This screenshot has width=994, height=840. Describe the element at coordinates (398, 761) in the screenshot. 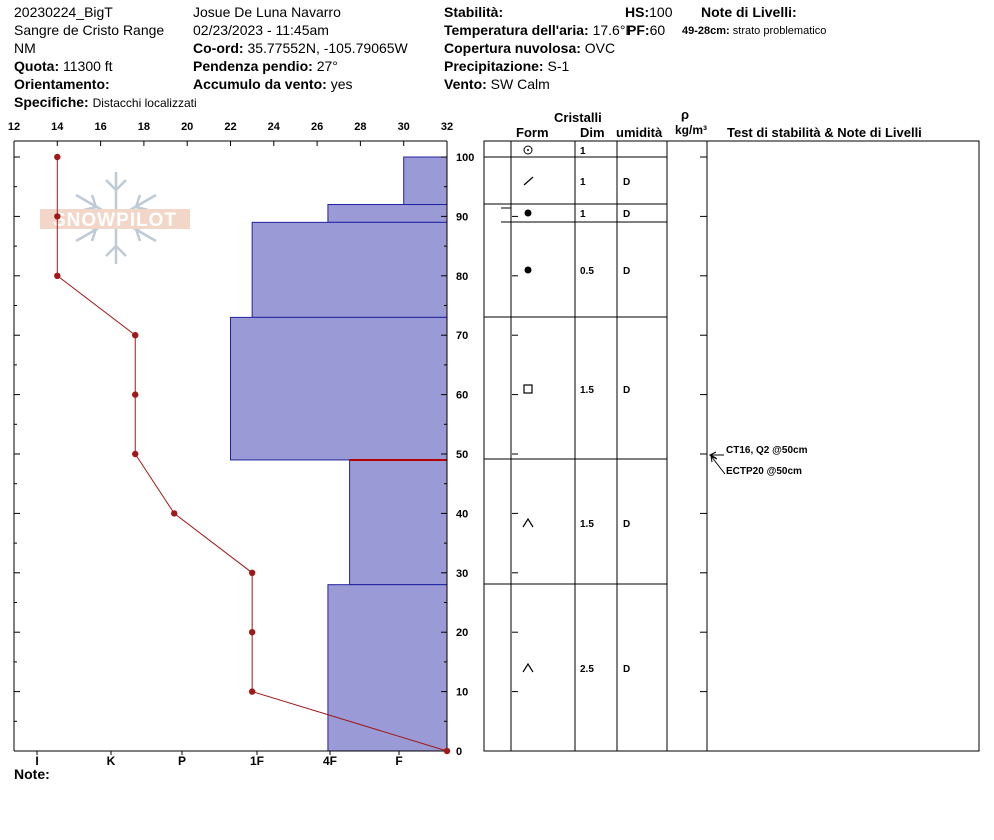

I see `hardness-label: F` at that location.